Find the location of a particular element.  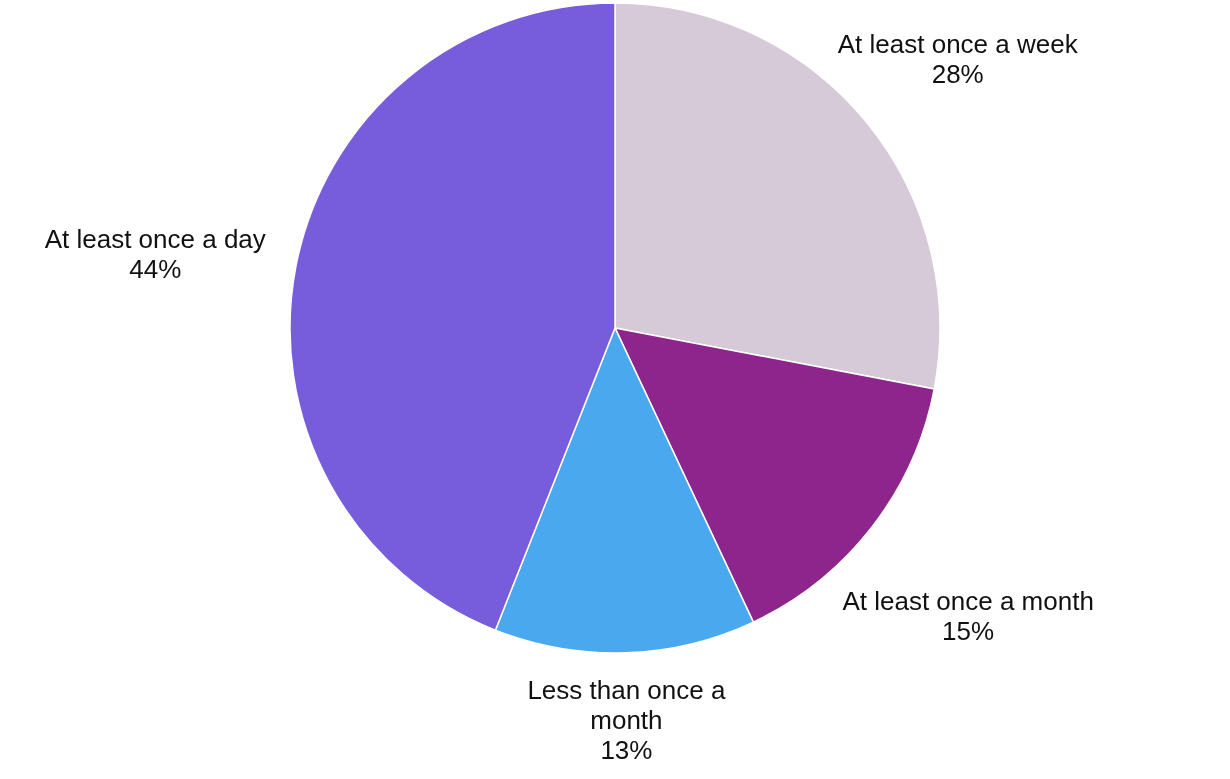

data-label: 13% is located at coordinates (626, 750).